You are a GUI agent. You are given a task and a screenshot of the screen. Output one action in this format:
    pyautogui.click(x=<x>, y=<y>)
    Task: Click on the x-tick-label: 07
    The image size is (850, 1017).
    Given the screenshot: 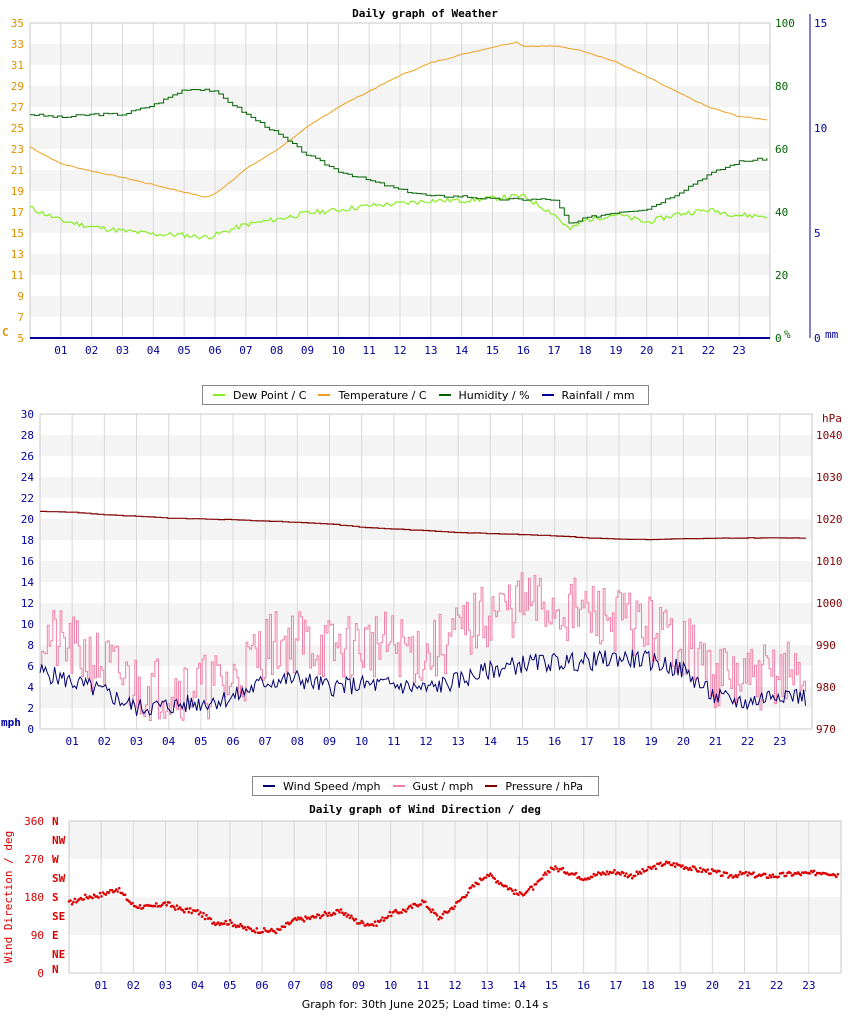 What is the action you would take?
    pyautogui.click(x=294, y=985)
    